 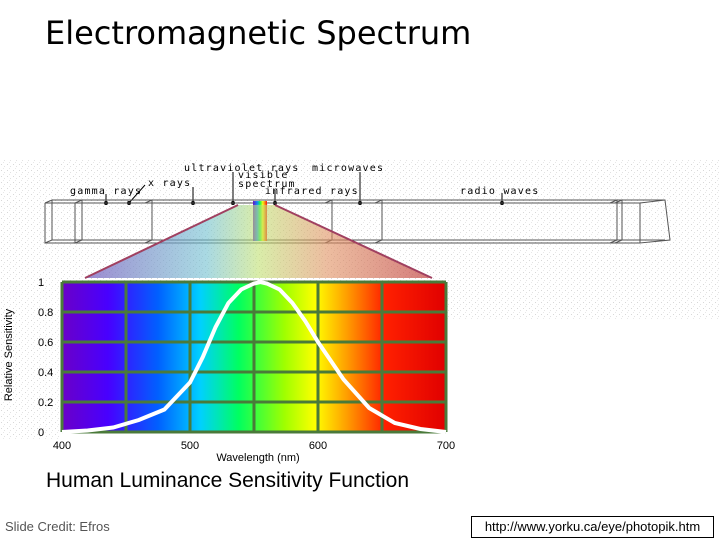 What do you see at coordinates (45, 373) in the screenshot?
I see `y-tick-label: 0.4` at bounding box center [45, 373].